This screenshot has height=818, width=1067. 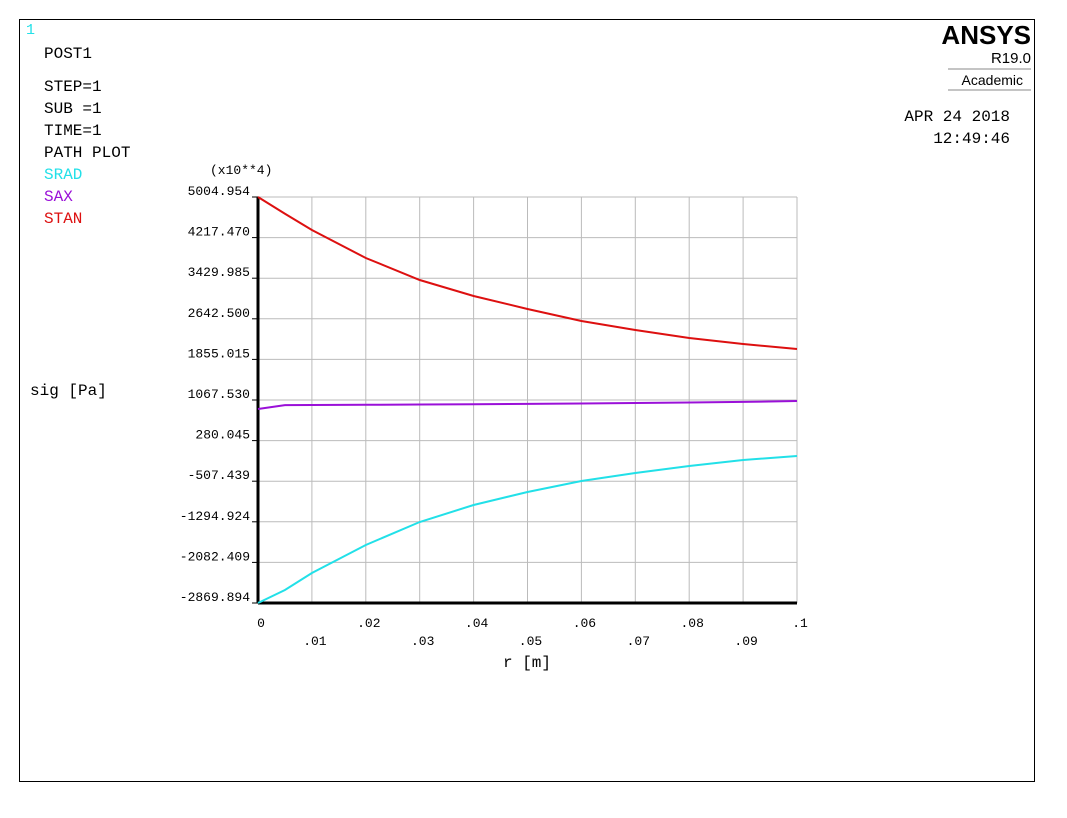 What do you see at coordinates (68, 54) in the screenshot?
I see `info: POST1` at bounding box center [68, 54].